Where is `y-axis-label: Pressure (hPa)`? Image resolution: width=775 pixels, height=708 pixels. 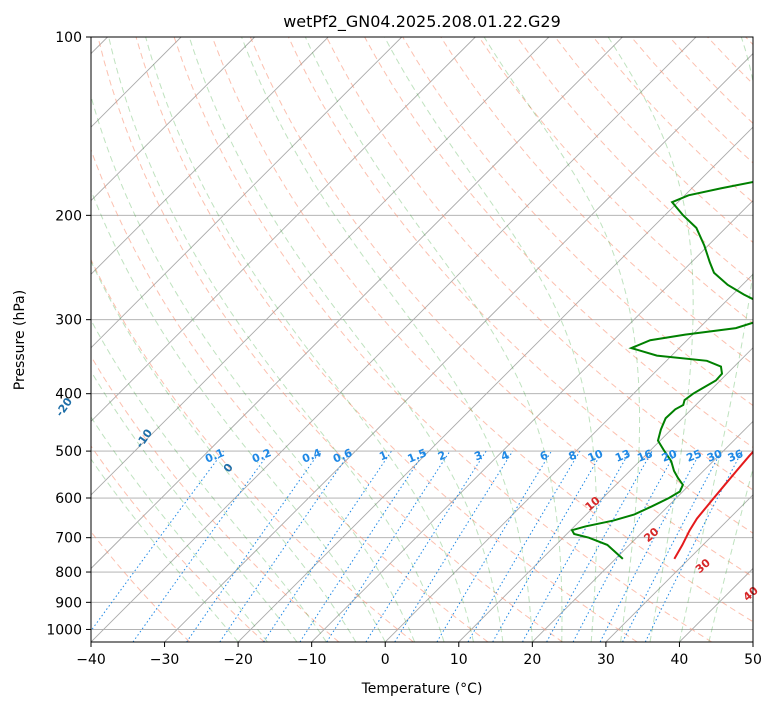
y-axis-label: Pressure (hPa) is located at coordinates (20, 340).